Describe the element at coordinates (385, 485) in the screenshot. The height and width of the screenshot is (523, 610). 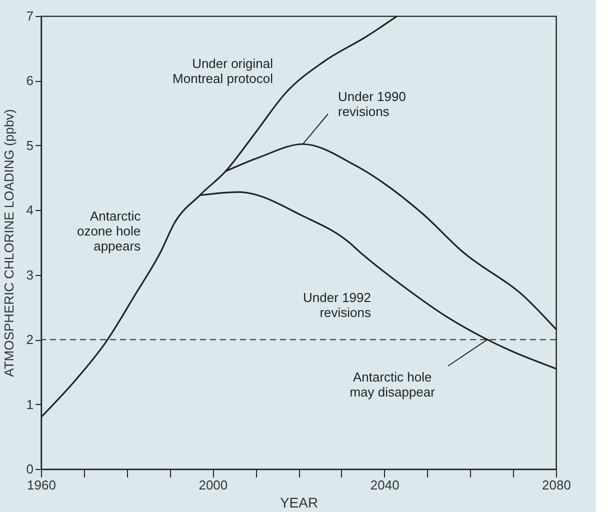
I see `x-tick-label: 2040` at that location.